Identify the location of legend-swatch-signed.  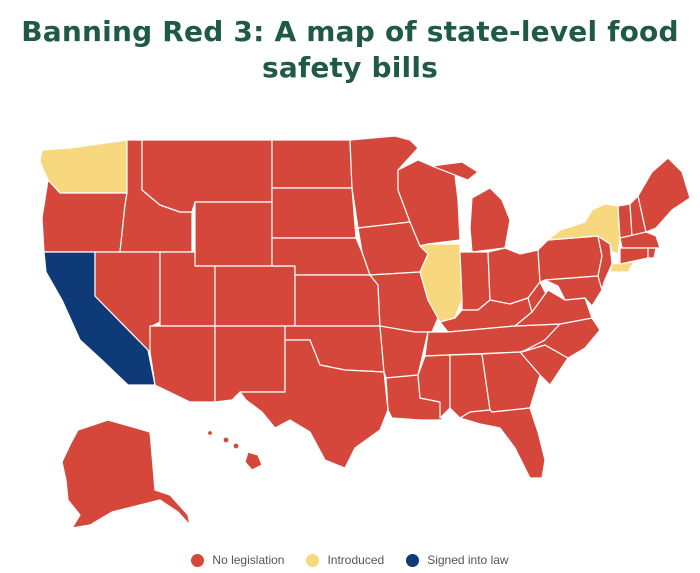
(413, 560).